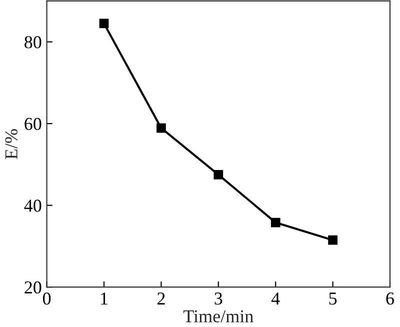 The width and height of the screenshot is (400, 327). Describe the element at coordinates (33, 124) in the screenshot. I see `y-tick-label: 60` at that location.